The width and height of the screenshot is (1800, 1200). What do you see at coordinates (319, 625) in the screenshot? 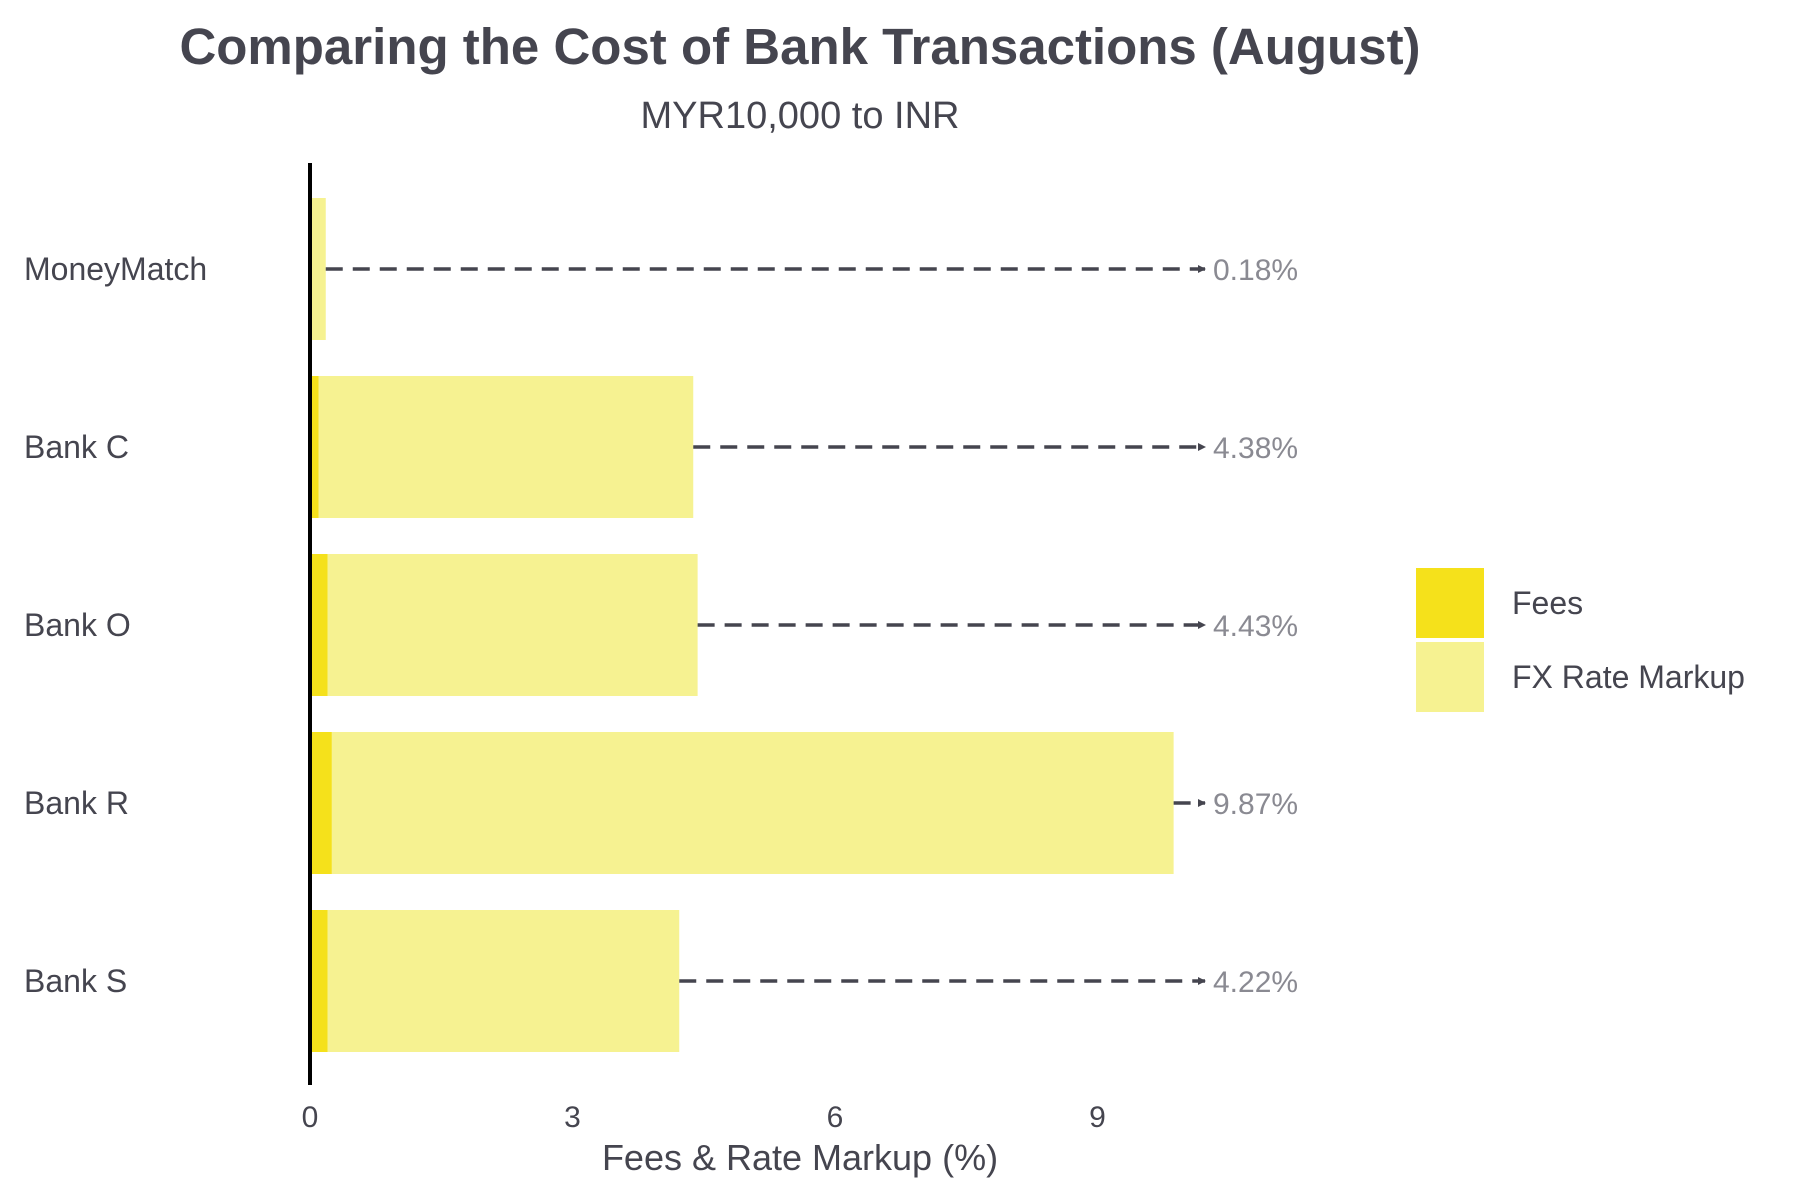
I see `bar-bank-o-fees` at bounding box center [319, 625].